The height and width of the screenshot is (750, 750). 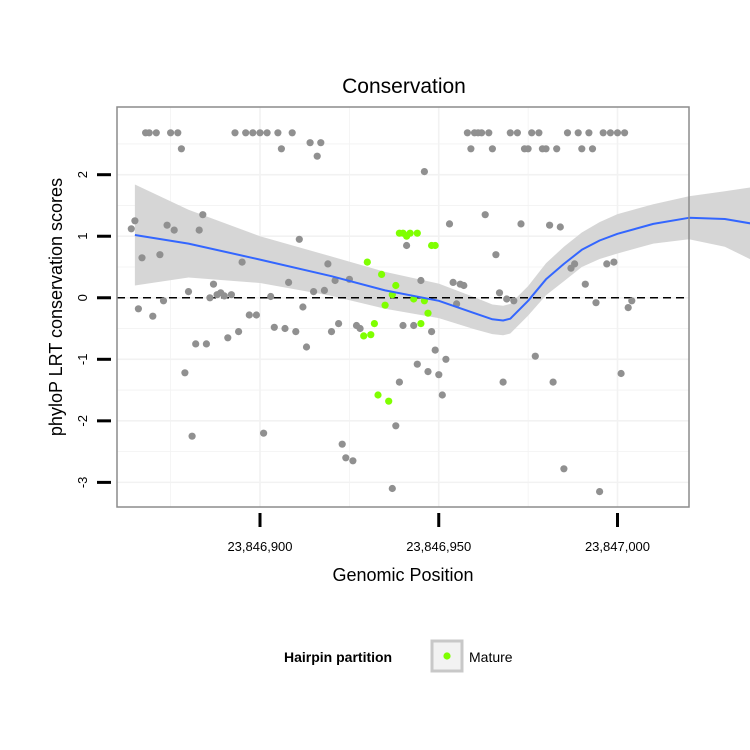 What do you see at coordinates (404, 86) in the screenshot?
I see `chart-title: Conservation` at bounding box center [404, 86].